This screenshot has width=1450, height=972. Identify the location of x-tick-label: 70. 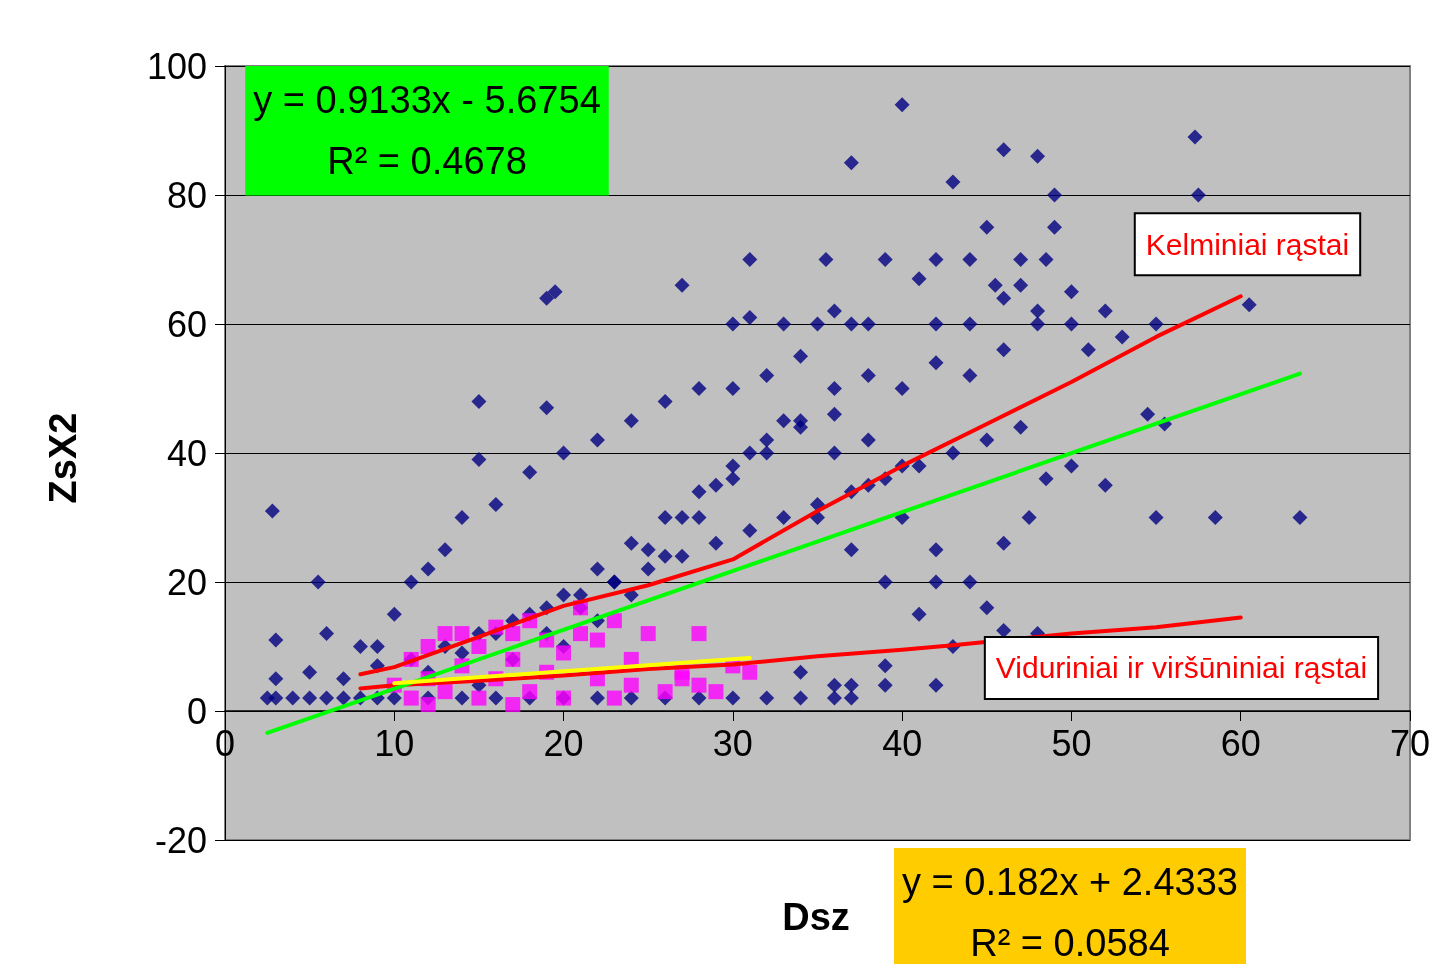
(1410, 743).